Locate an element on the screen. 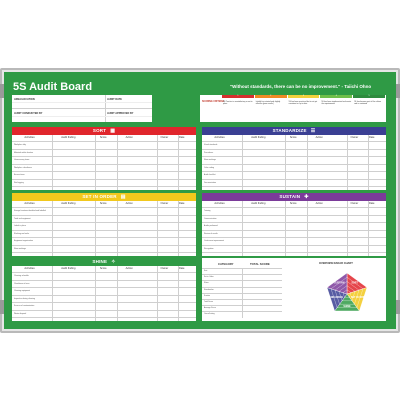 The height and width of the screenshot is (400, 400). activity-row: Audit checklist is located at coordinates (210, 175).